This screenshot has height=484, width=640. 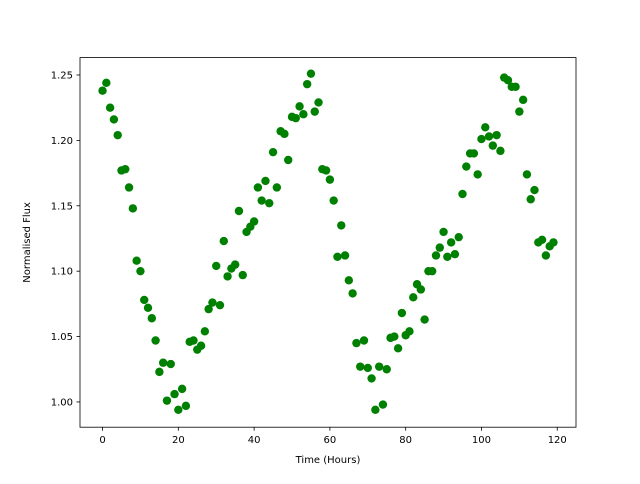 What do you see at coordinates (62, 402) in the screenshot?
I see `y-tick-label: 1.00` at bounding box center [62, 402].